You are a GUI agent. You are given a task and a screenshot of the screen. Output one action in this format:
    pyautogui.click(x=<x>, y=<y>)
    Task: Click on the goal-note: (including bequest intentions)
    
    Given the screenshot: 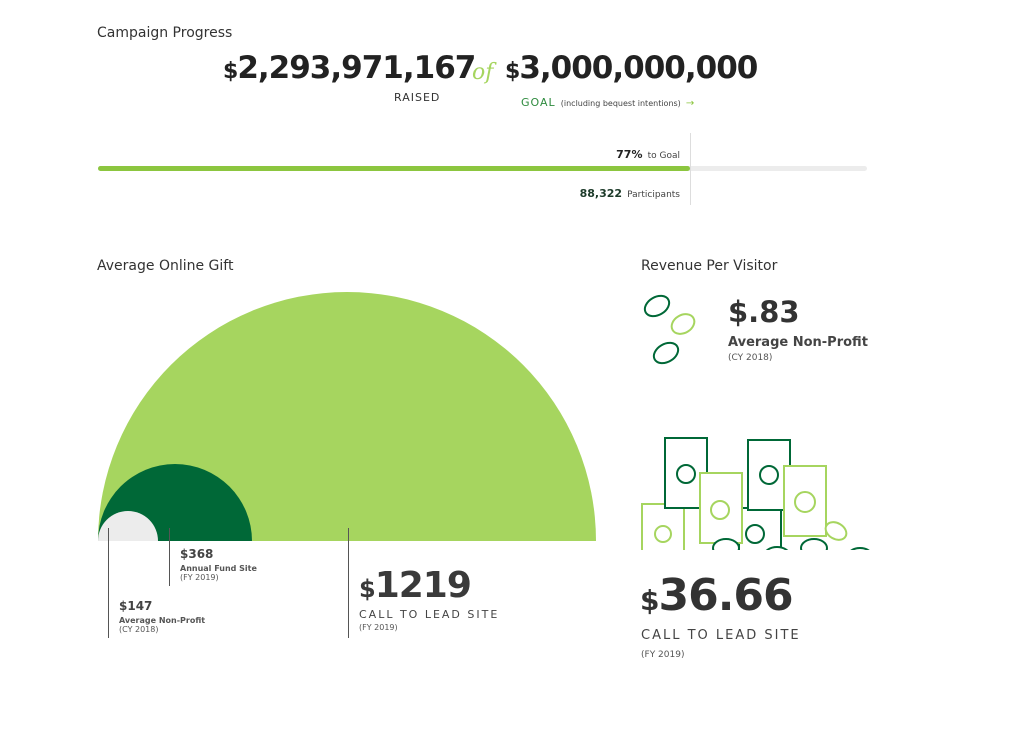 What is the action you would take?
    pyautogui.click(x=620, y=103)
    